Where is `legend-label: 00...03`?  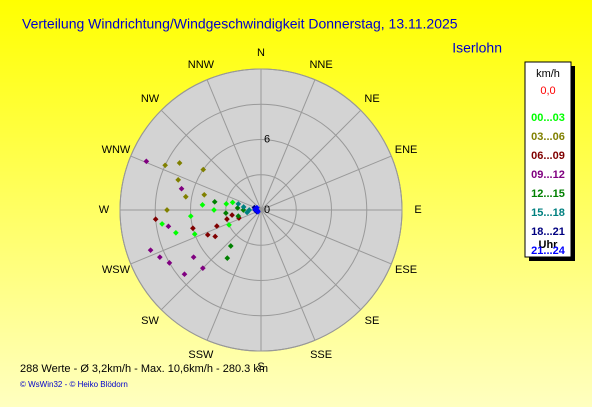 legend-label: 00...03 is located at coordinates (548, 118).